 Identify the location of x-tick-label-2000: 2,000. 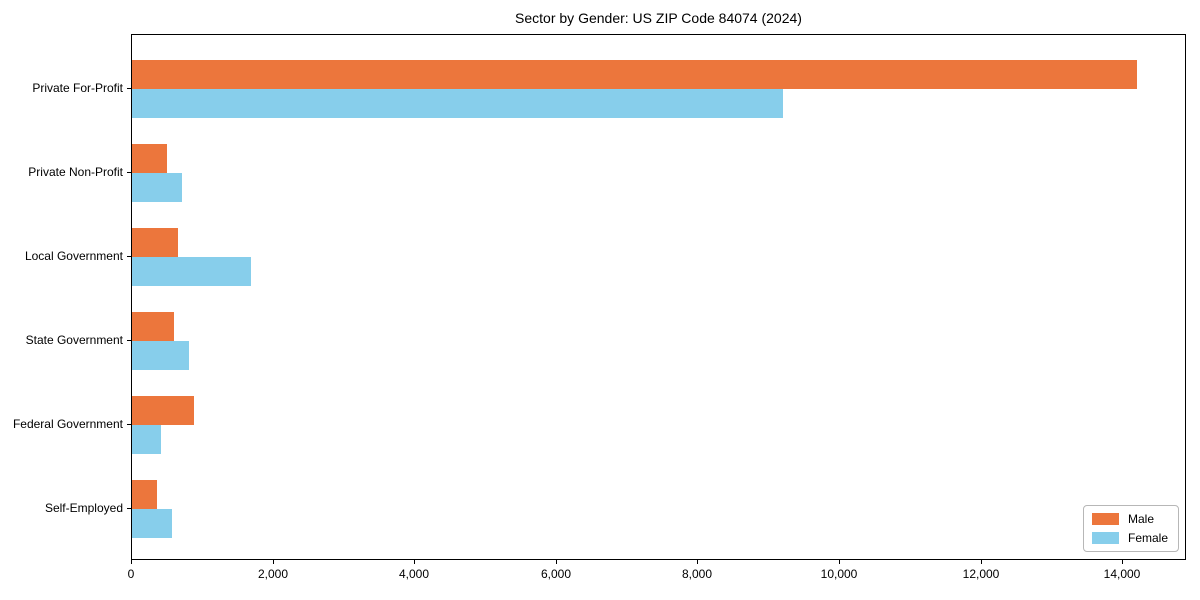
(273, 574).